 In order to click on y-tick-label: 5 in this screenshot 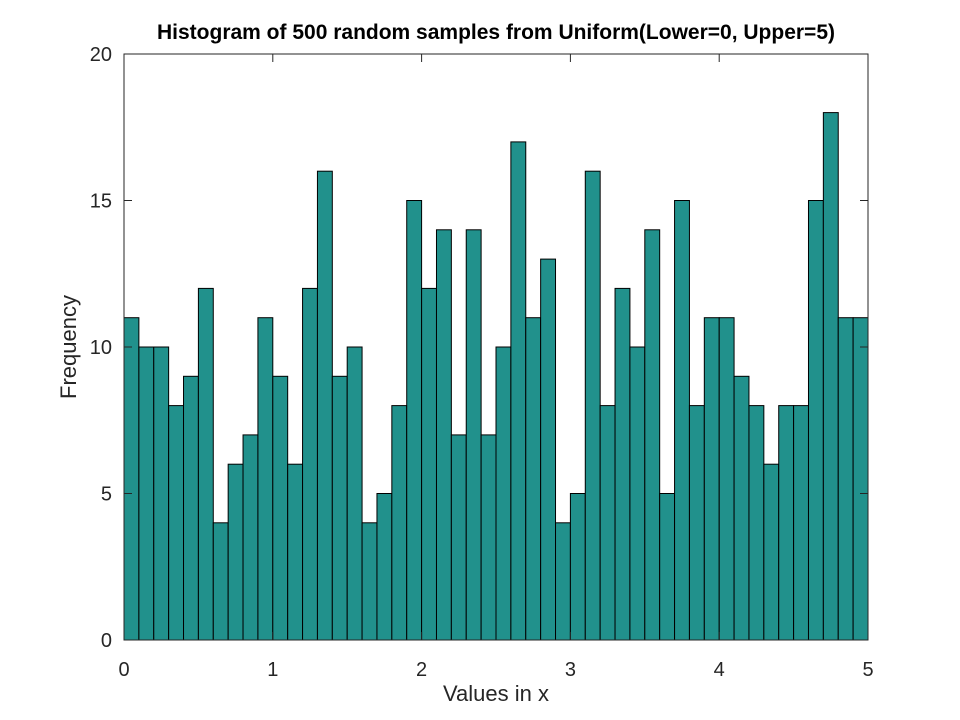, I will do `click(106, 495)`.